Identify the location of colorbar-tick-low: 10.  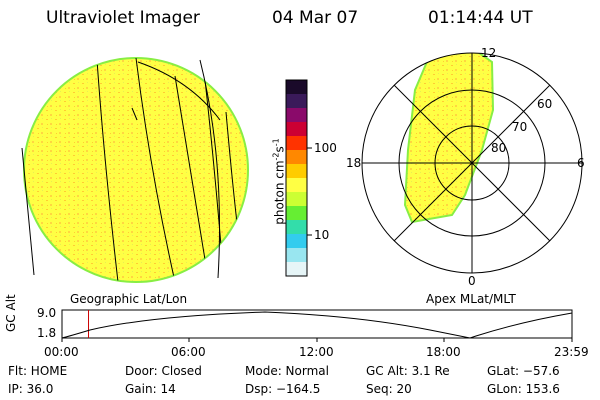
(322, 235).